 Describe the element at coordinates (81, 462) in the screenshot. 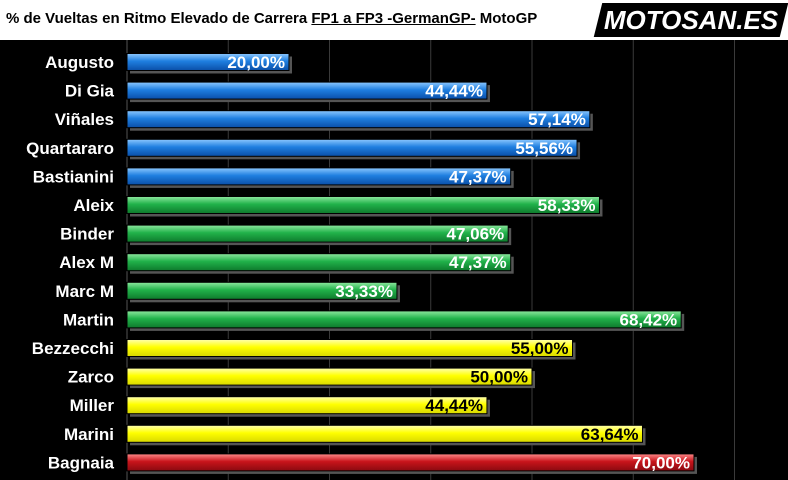

I see `category-label: Bagnaia` at that location.